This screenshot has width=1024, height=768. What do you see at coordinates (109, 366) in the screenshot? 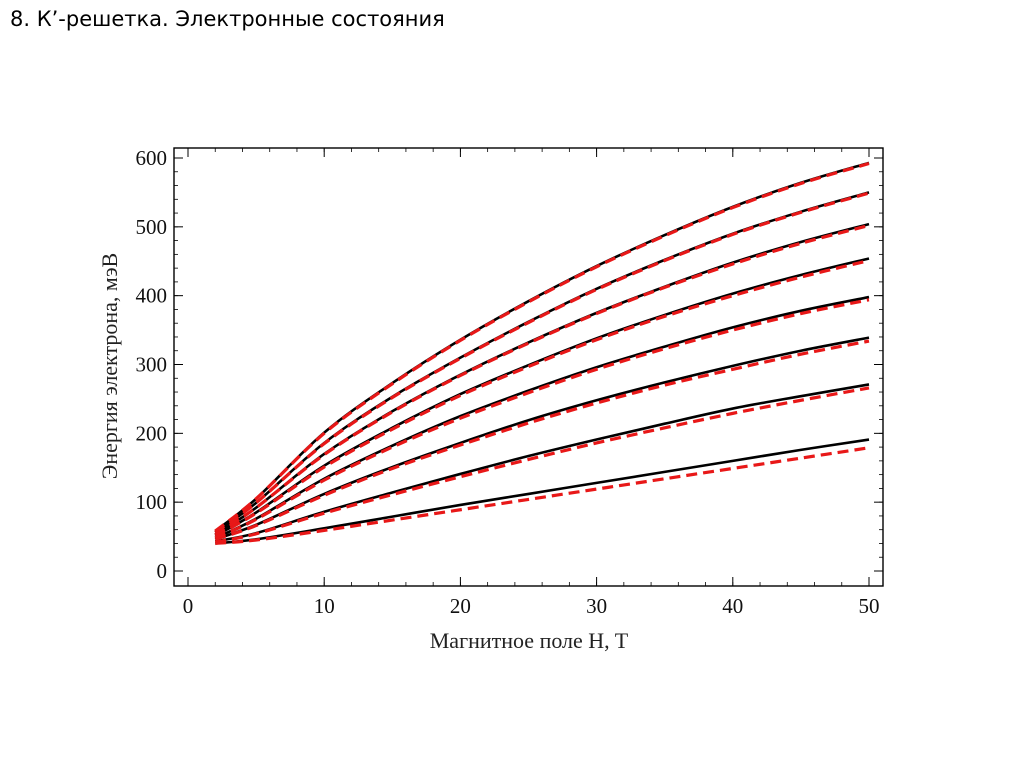
I see `y-axis-title: Энергия электрона, мэВ` at bounding box center [109, 366].